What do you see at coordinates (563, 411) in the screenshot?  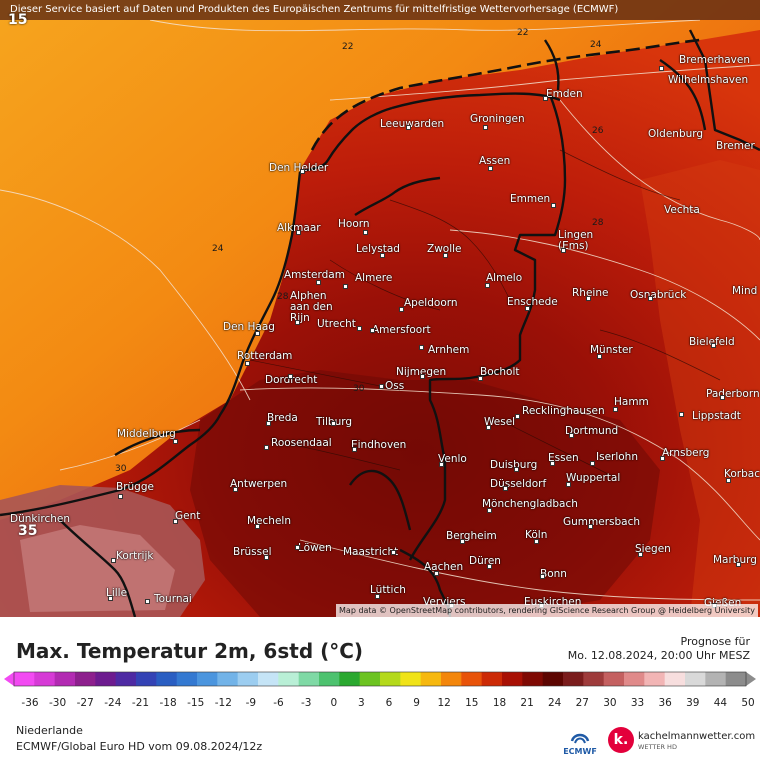 I see `city-label: Recklinghausen` at bounding box center [563, 411].